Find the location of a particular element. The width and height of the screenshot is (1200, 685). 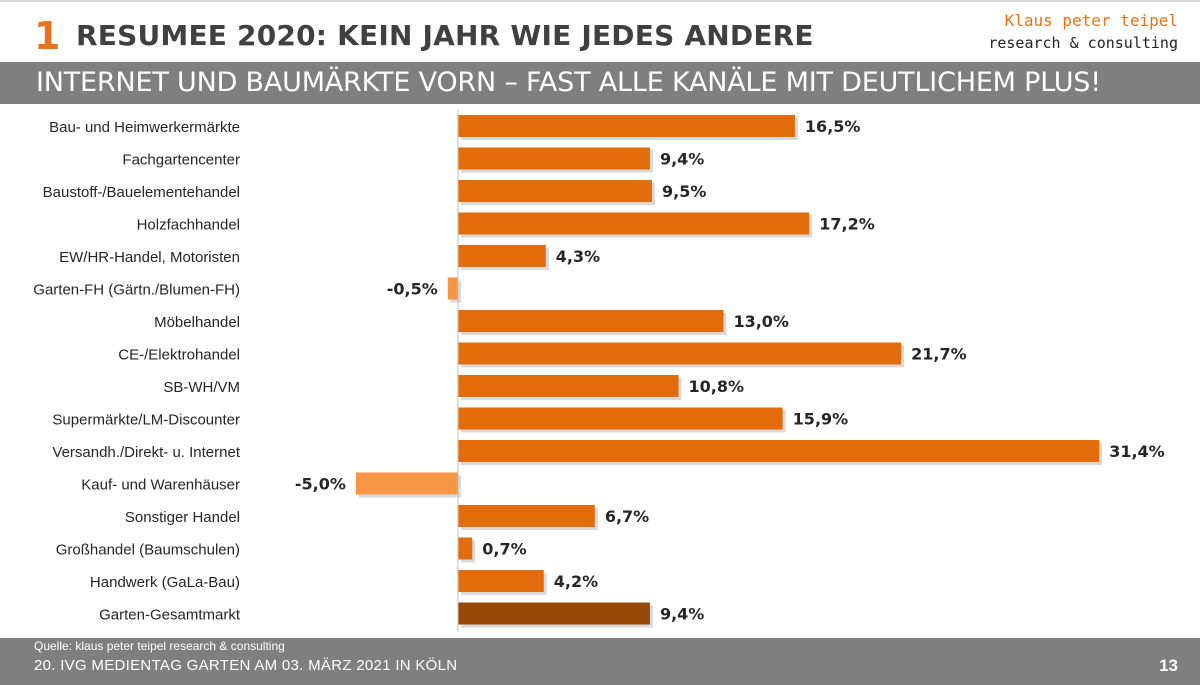

data-label: 16,5% is located at coordinates (833, 126).